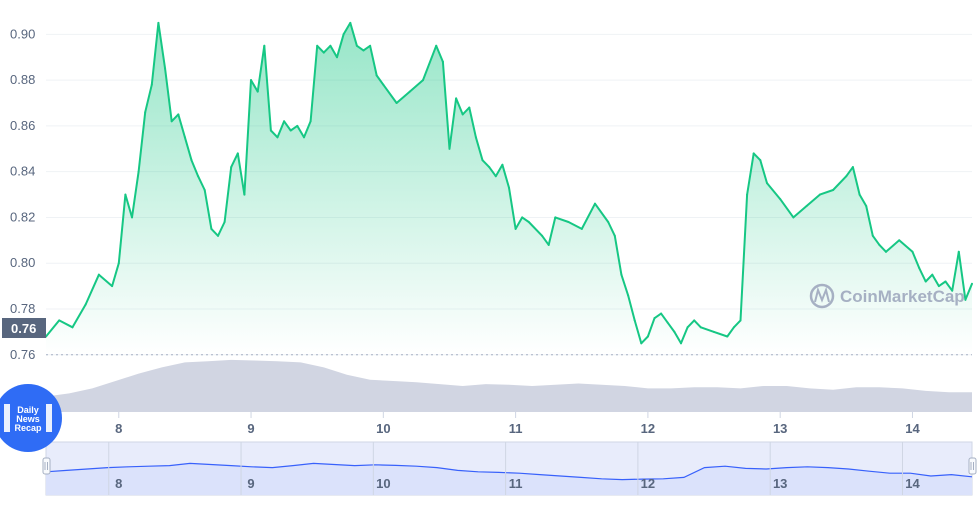 This screenshot has width=979, height=505. I want to click on navigator-tick-label: 14, so click(912, 483).